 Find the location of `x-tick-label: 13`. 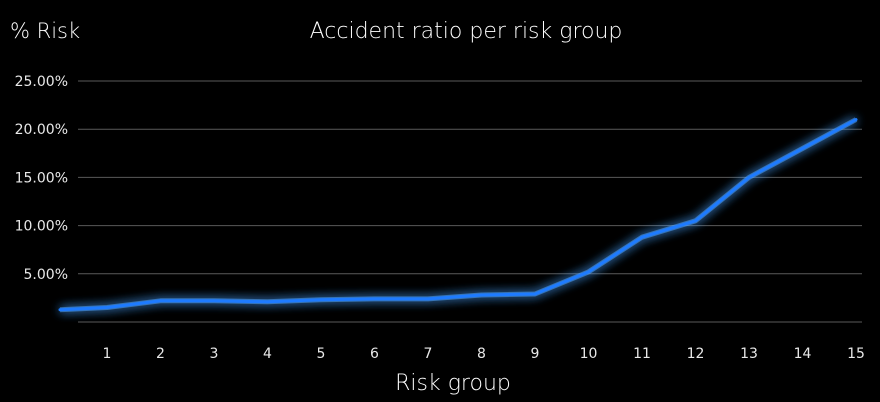

x-tick-label: 13 is located at coordinates (749, 354).